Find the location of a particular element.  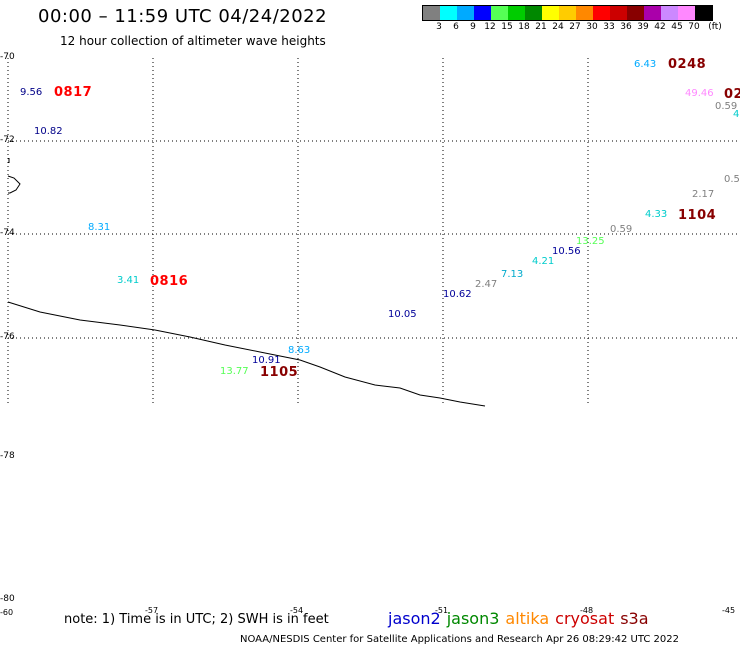

wave-height-label: 2.47 is located at coordinates (486, 284).